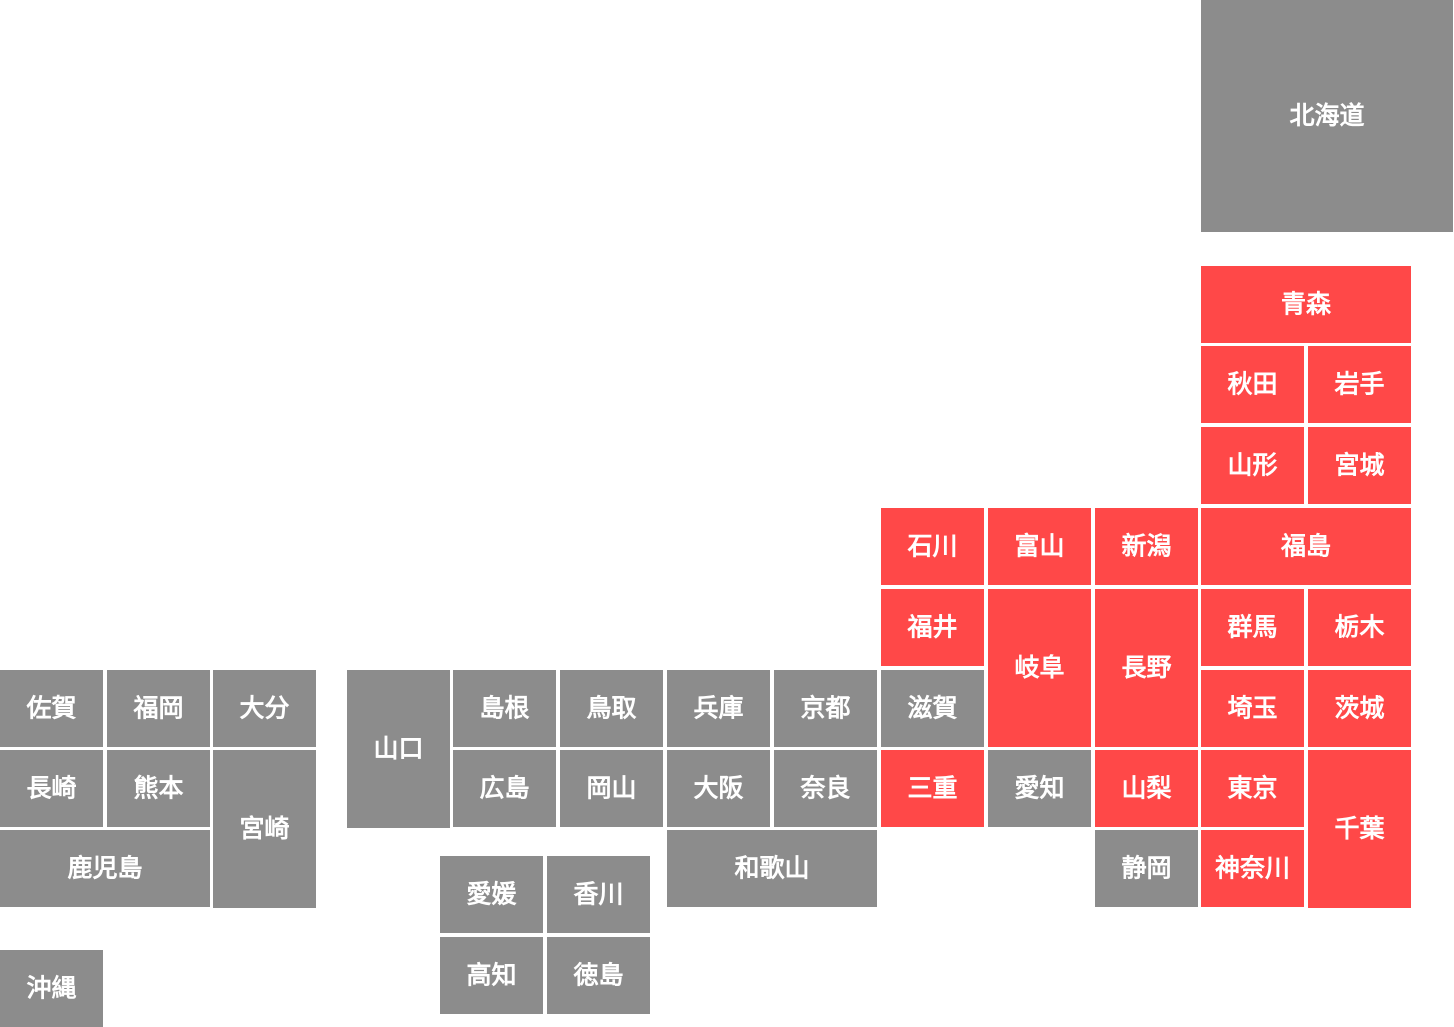 Image resolution: width=1454 pixels, height=1027 pixels. I want to click on prefecture-label: 新潟, so click(1146, 546).